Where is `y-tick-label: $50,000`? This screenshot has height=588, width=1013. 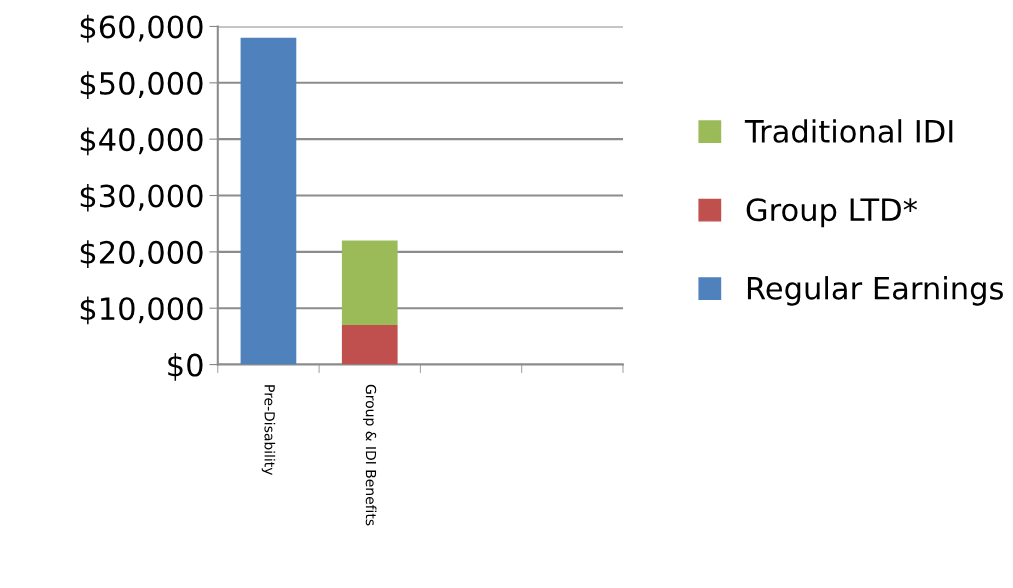 y-tick-label: $50,000 is located at coordinates (141, 85).